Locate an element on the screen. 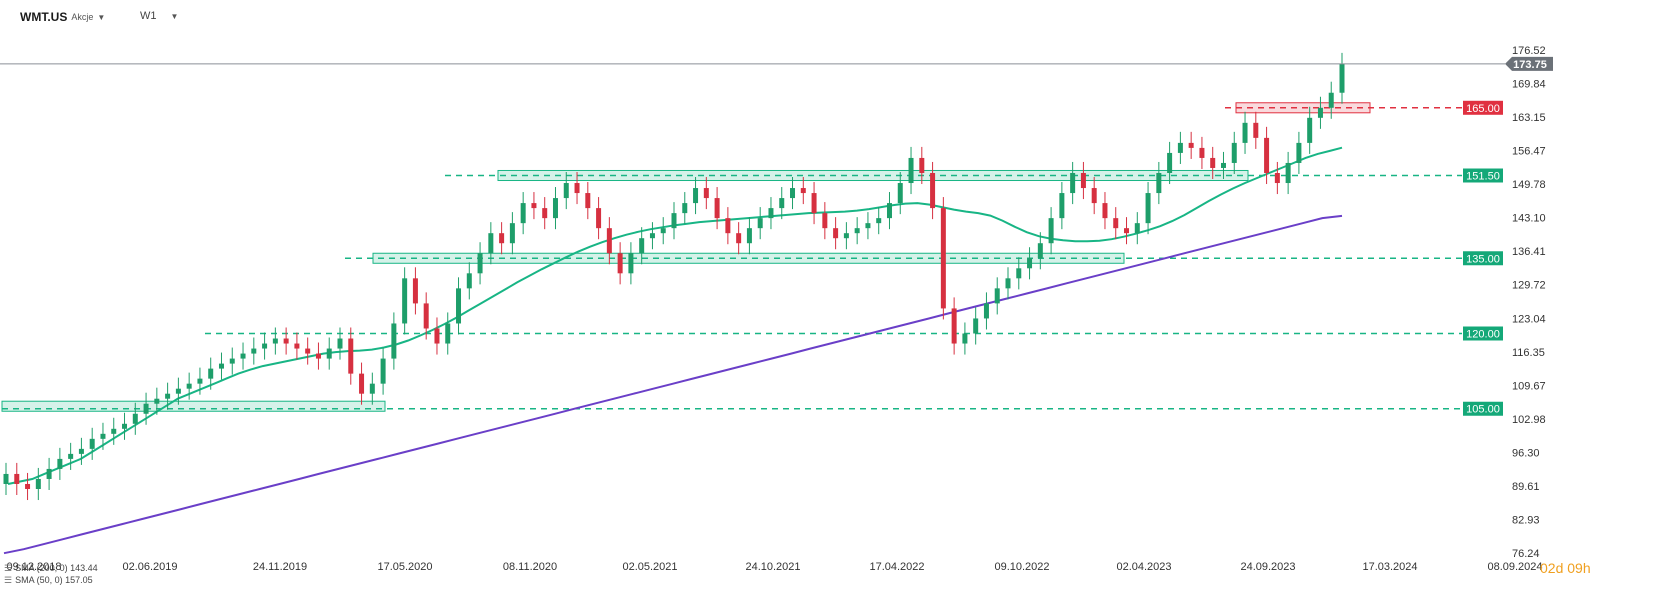 Image resolution: width=1653 pixels, height=614 pixels. y-tick-label: 149.78 is located at coordinates (1529, 185).